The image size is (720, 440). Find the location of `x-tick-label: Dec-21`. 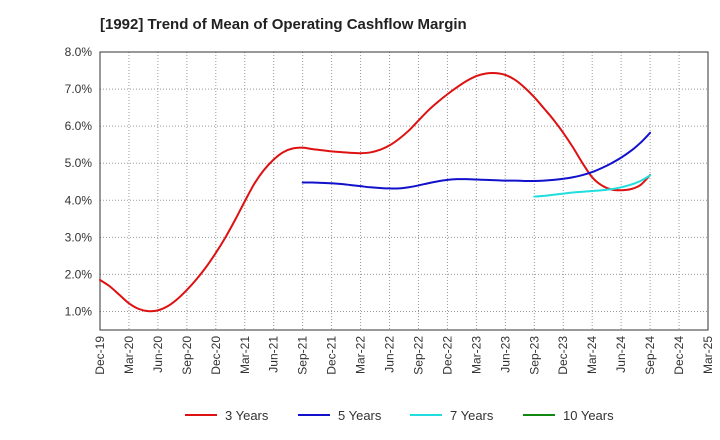

x-tick-label: Dec-21 is located at coordinates (332, 355).